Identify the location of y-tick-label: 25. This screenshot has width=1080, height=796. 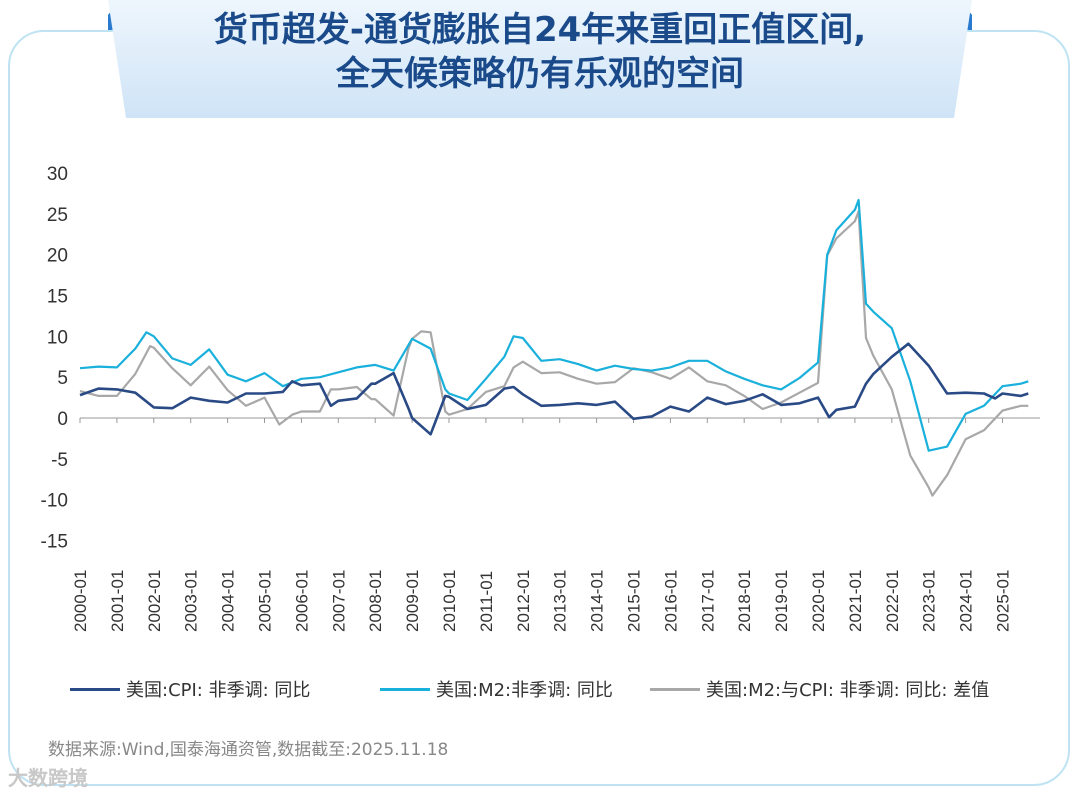
(57, 215).